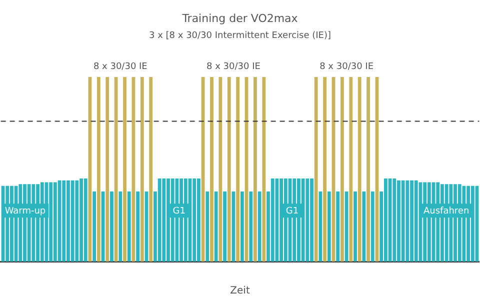 This screenshot has height=300, width=480. I want to click on chart-title: Training der VO2max, so click(239, 18).